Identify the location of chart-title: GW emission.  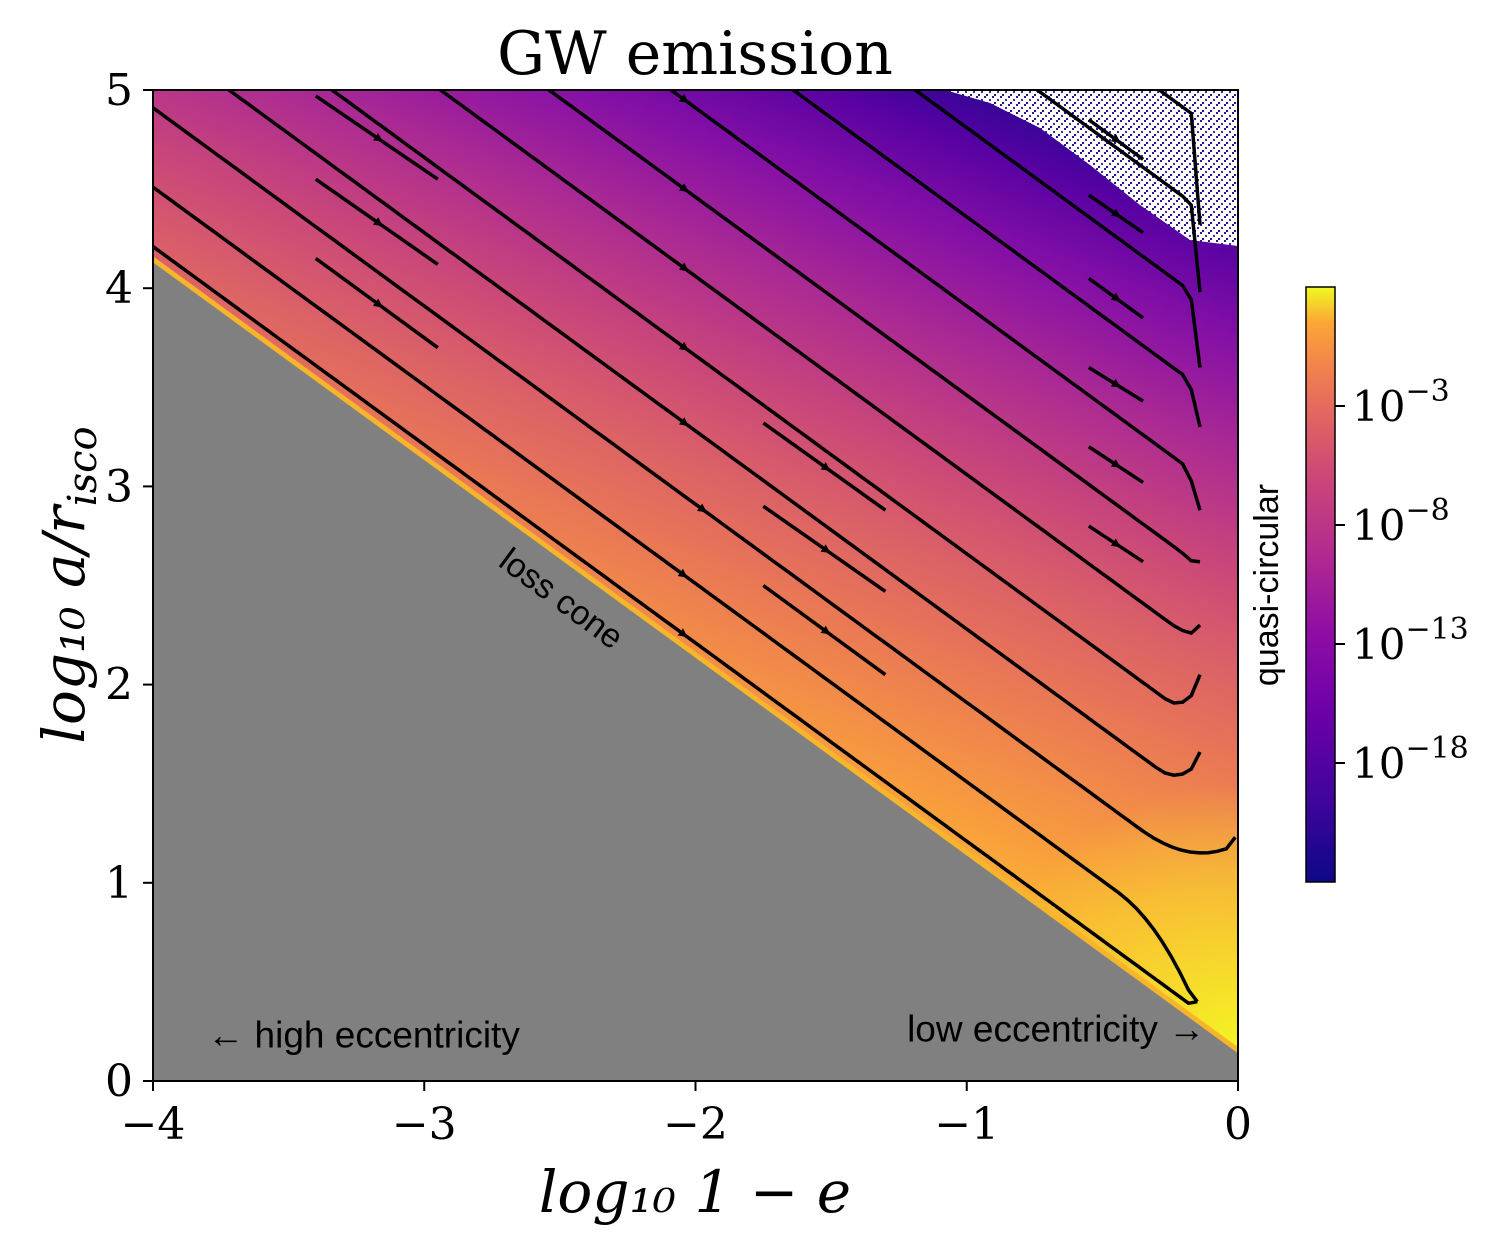
(695, 54).